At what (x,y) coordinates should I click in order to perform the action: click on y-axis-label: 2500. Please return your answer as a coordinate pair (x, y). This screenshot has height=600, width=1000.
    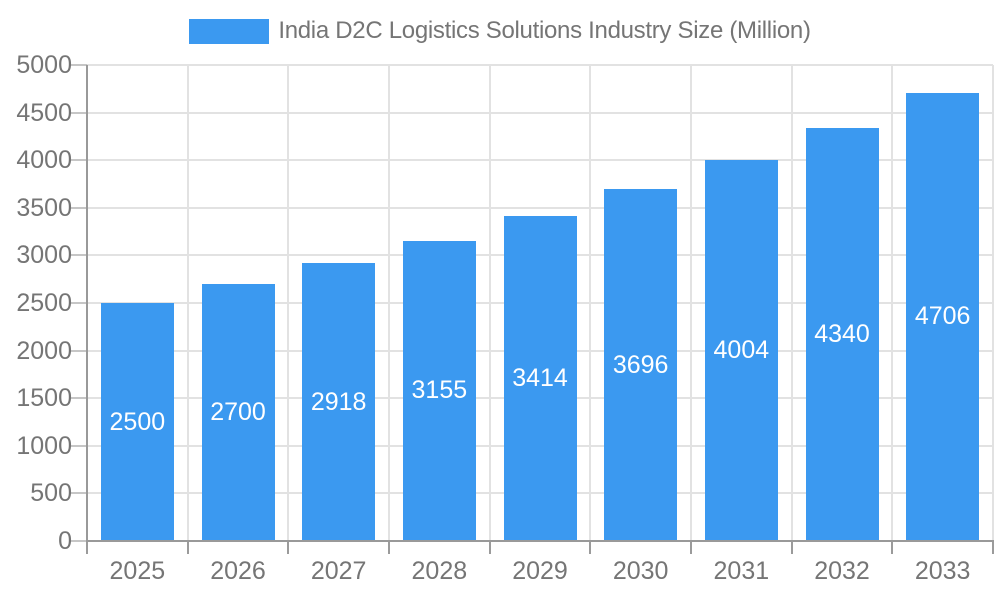
    Looking at the image, I should click on (44, 303).